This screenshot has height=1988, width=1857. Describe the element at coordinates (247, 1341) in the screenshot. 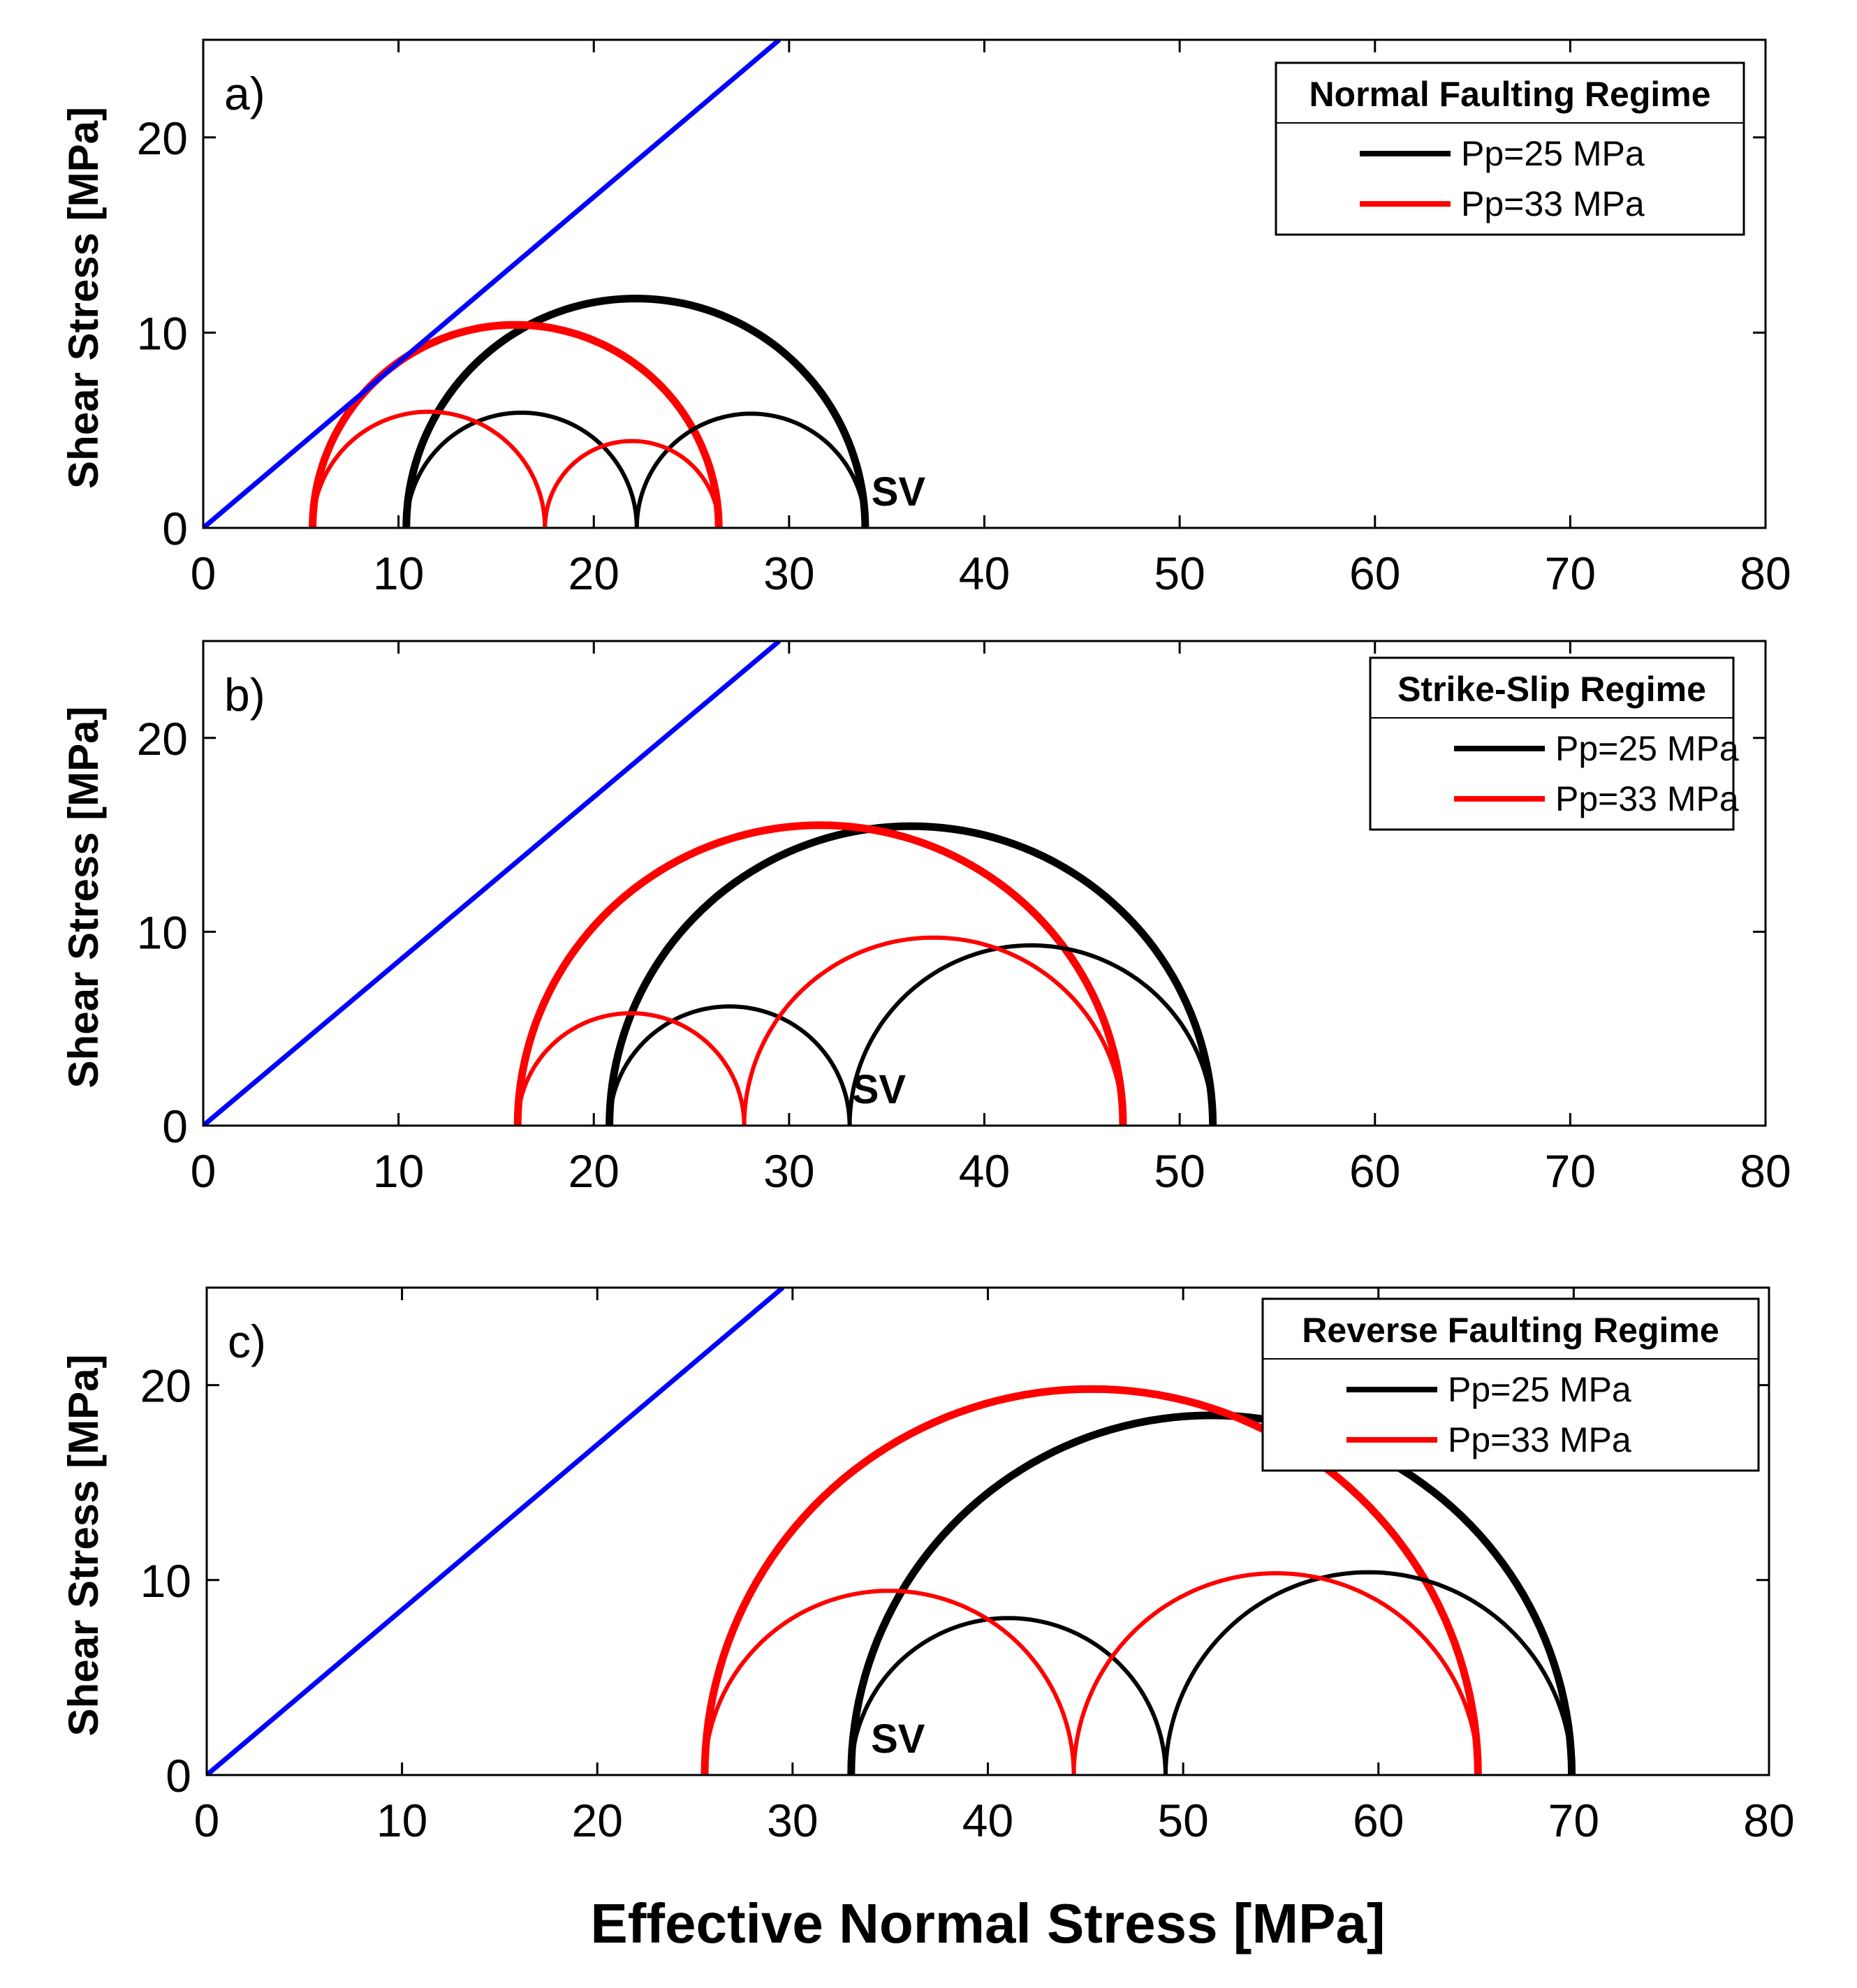

I see `panel-label: c)` at that location.